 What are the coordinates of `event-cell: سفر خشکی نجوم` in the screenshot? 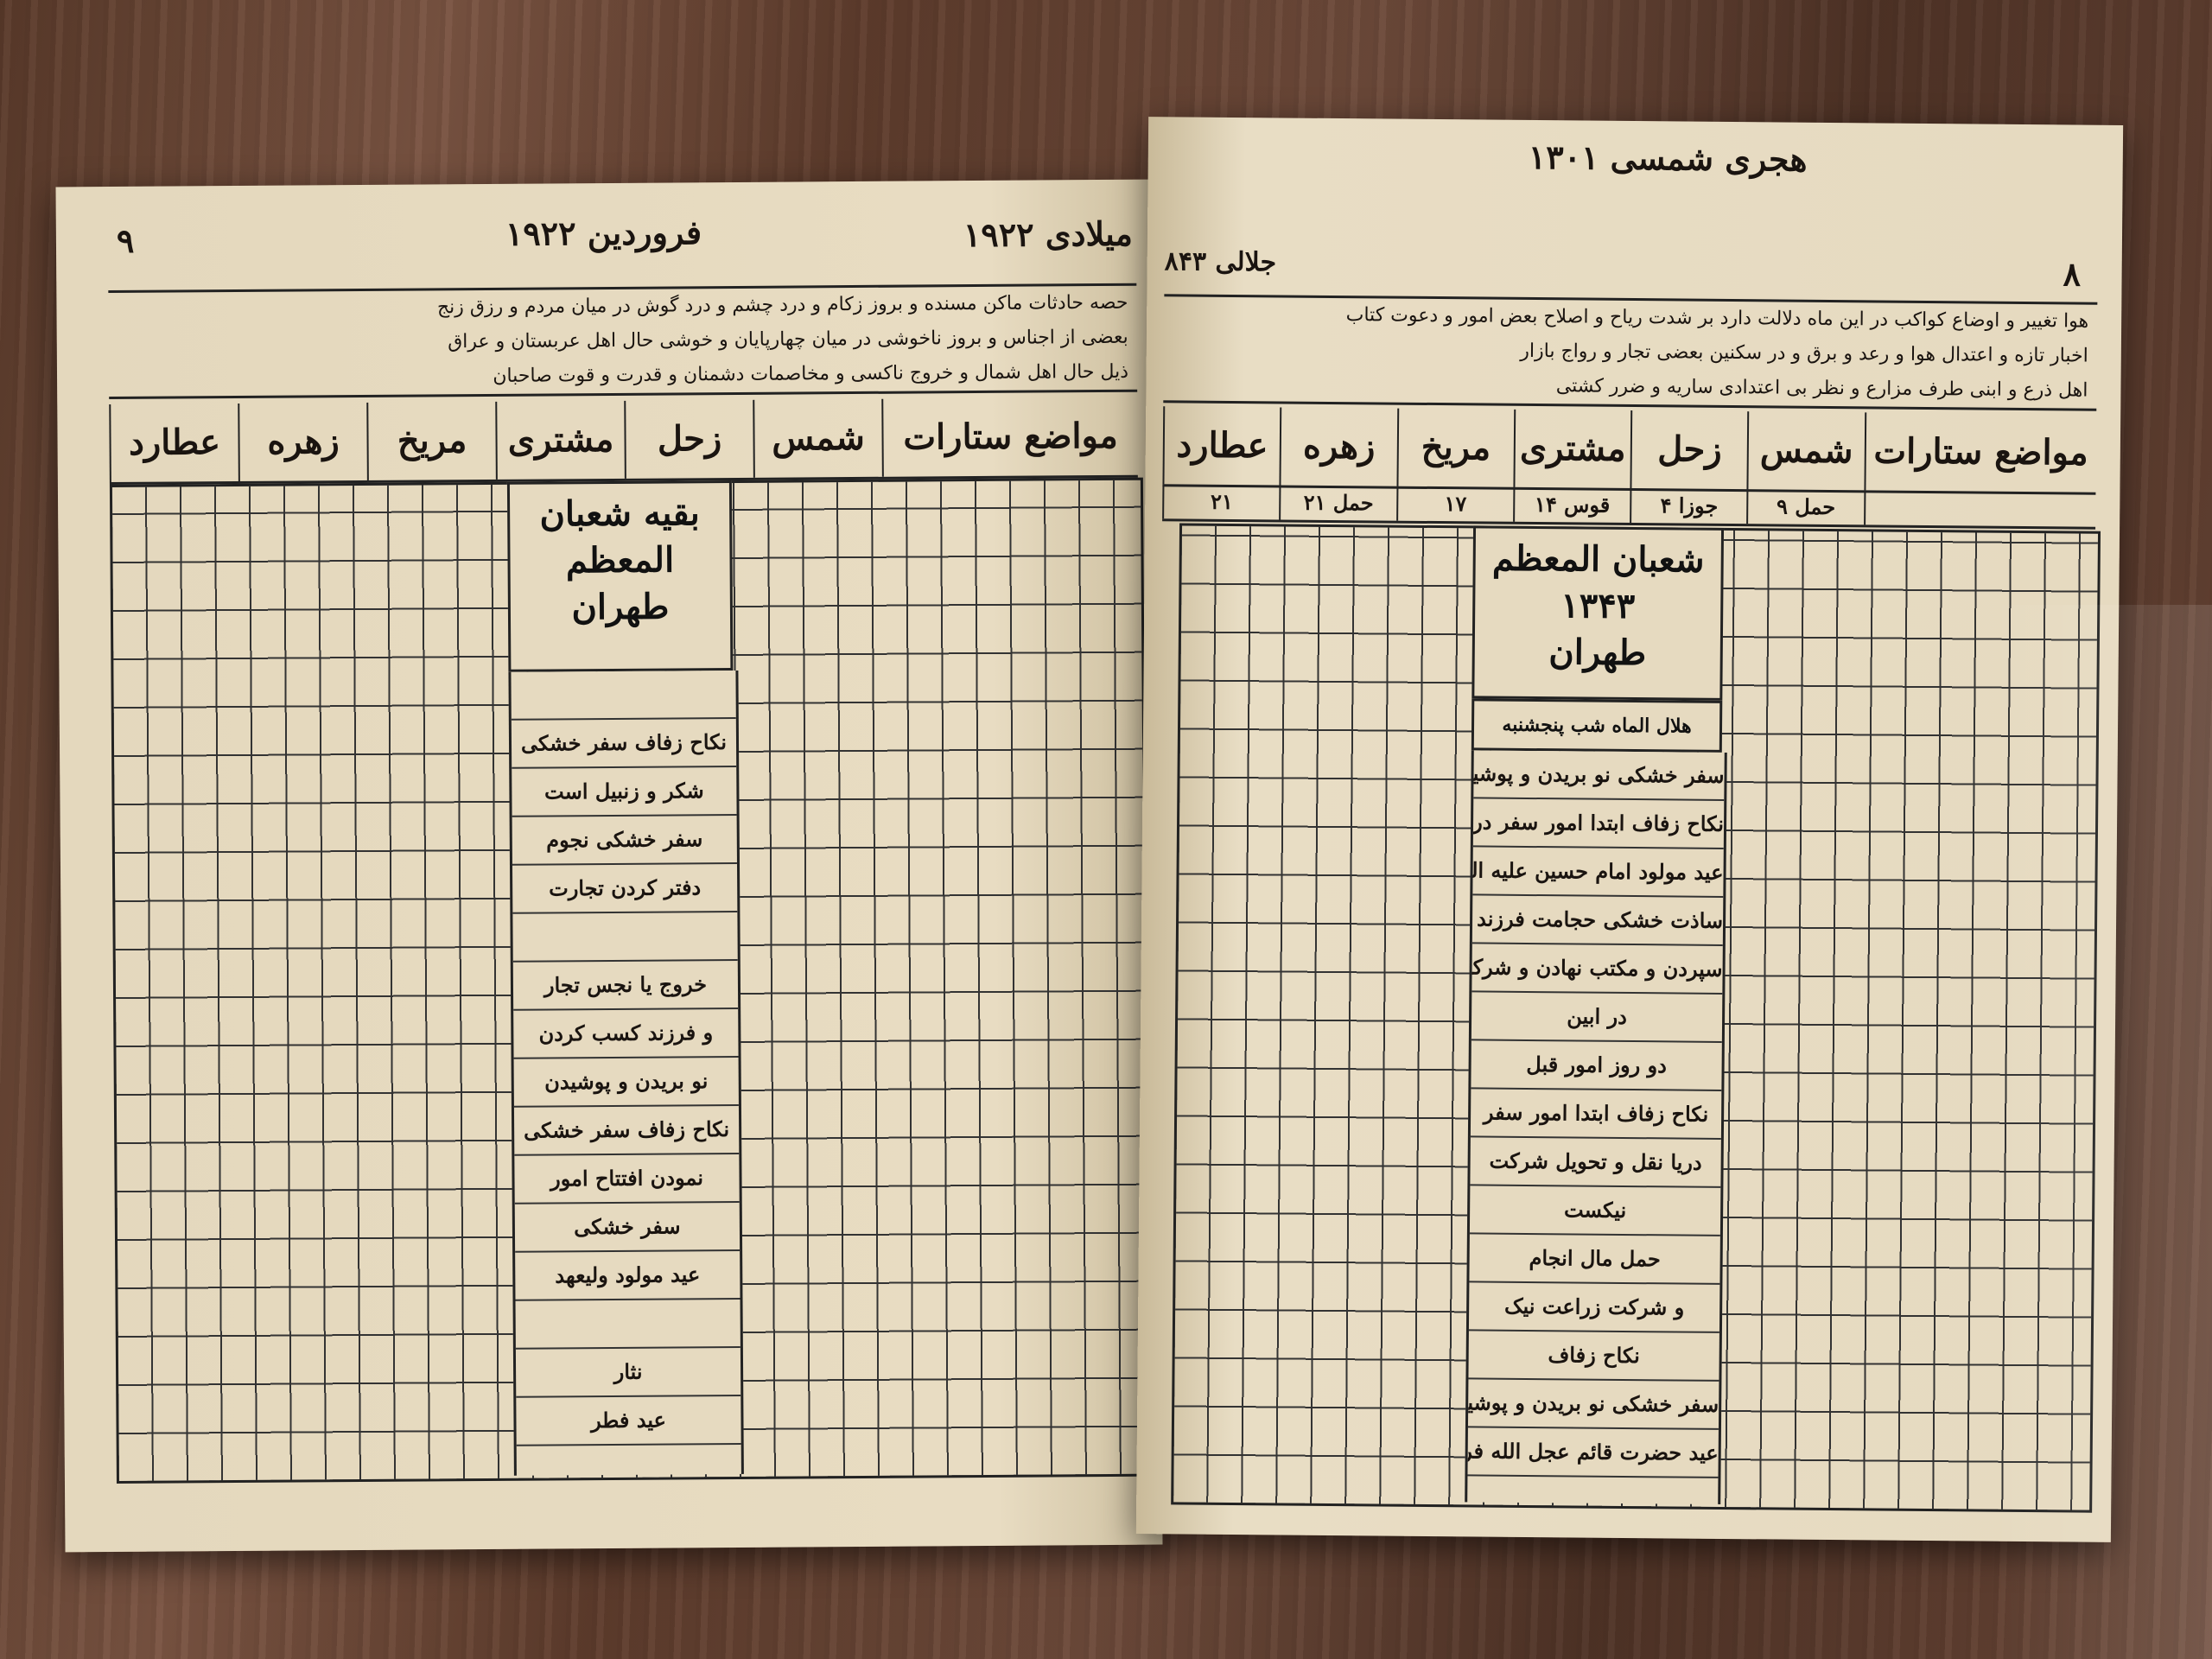 It's located at (624, 840).